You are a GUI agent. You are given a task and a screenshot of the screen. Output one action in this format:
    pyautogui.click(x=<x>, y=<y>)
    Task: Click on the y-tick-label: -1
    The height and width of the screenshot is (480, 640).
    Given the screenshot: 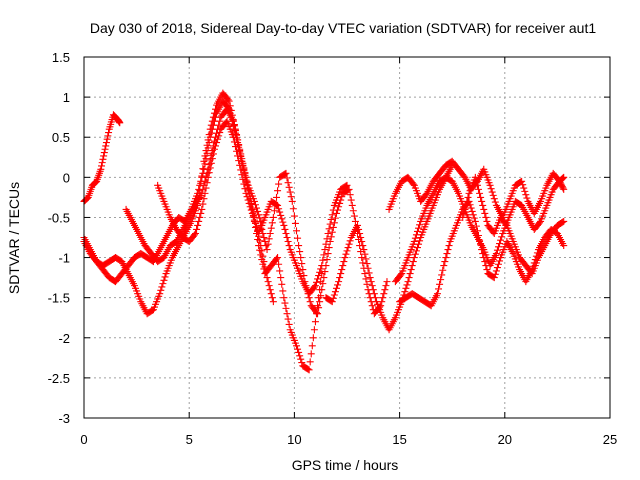 What is the action you would take?
    pyautogui.click(x=64, y=258)
    